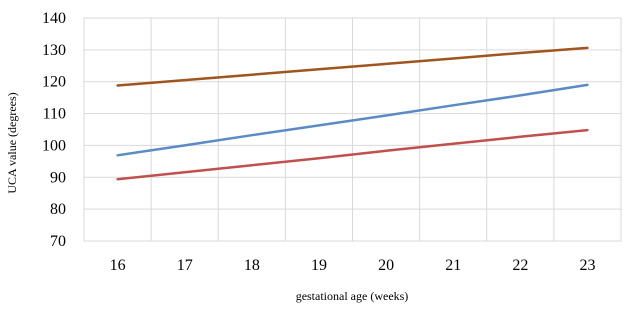 The image size is (644, 321). Describe the element at coordinates (54, 130) in the screenshot. I see `y-axis-ticks: 70 80 90 100 110 120 130 140` at that location.